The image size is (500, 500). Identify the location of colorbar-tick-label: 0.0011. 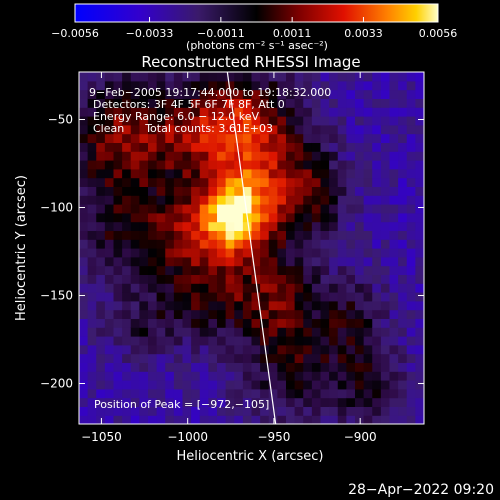
(292, 33).